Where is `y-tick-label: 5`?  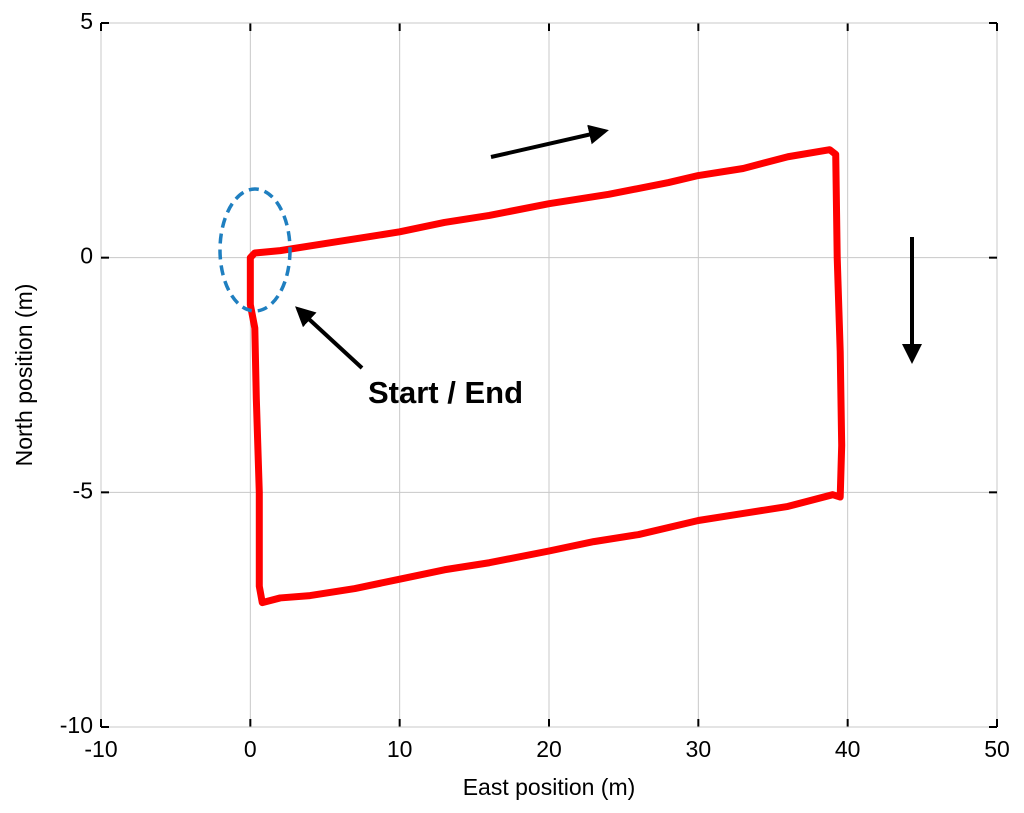 y-tick-label: 5 is located at coordinates (86, 21).